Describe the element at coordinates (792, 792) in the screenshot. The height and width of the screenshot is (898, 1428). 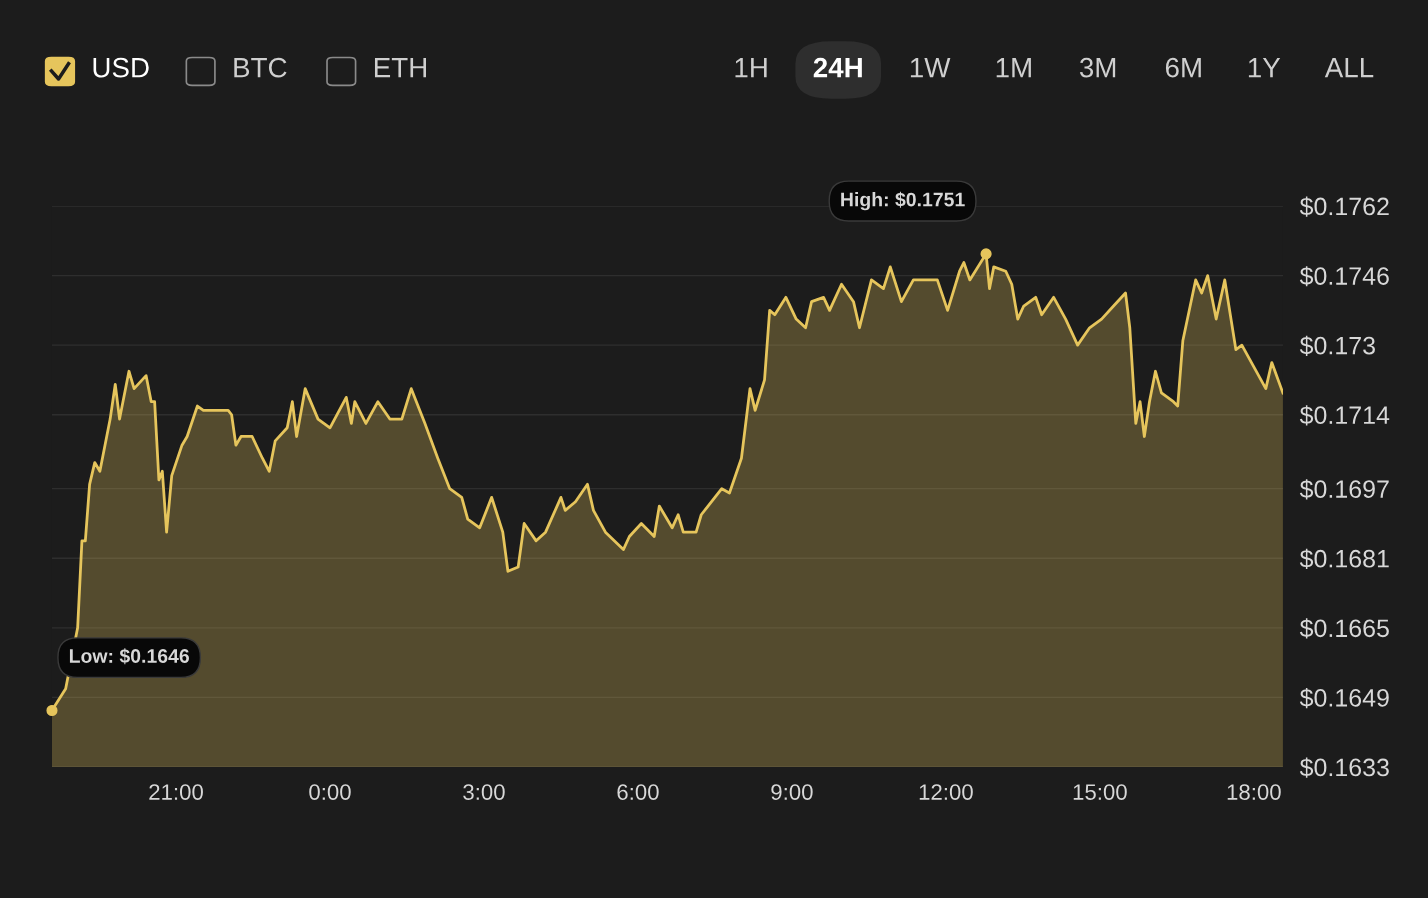
I see `x-tick-label: 9:00` at that location.